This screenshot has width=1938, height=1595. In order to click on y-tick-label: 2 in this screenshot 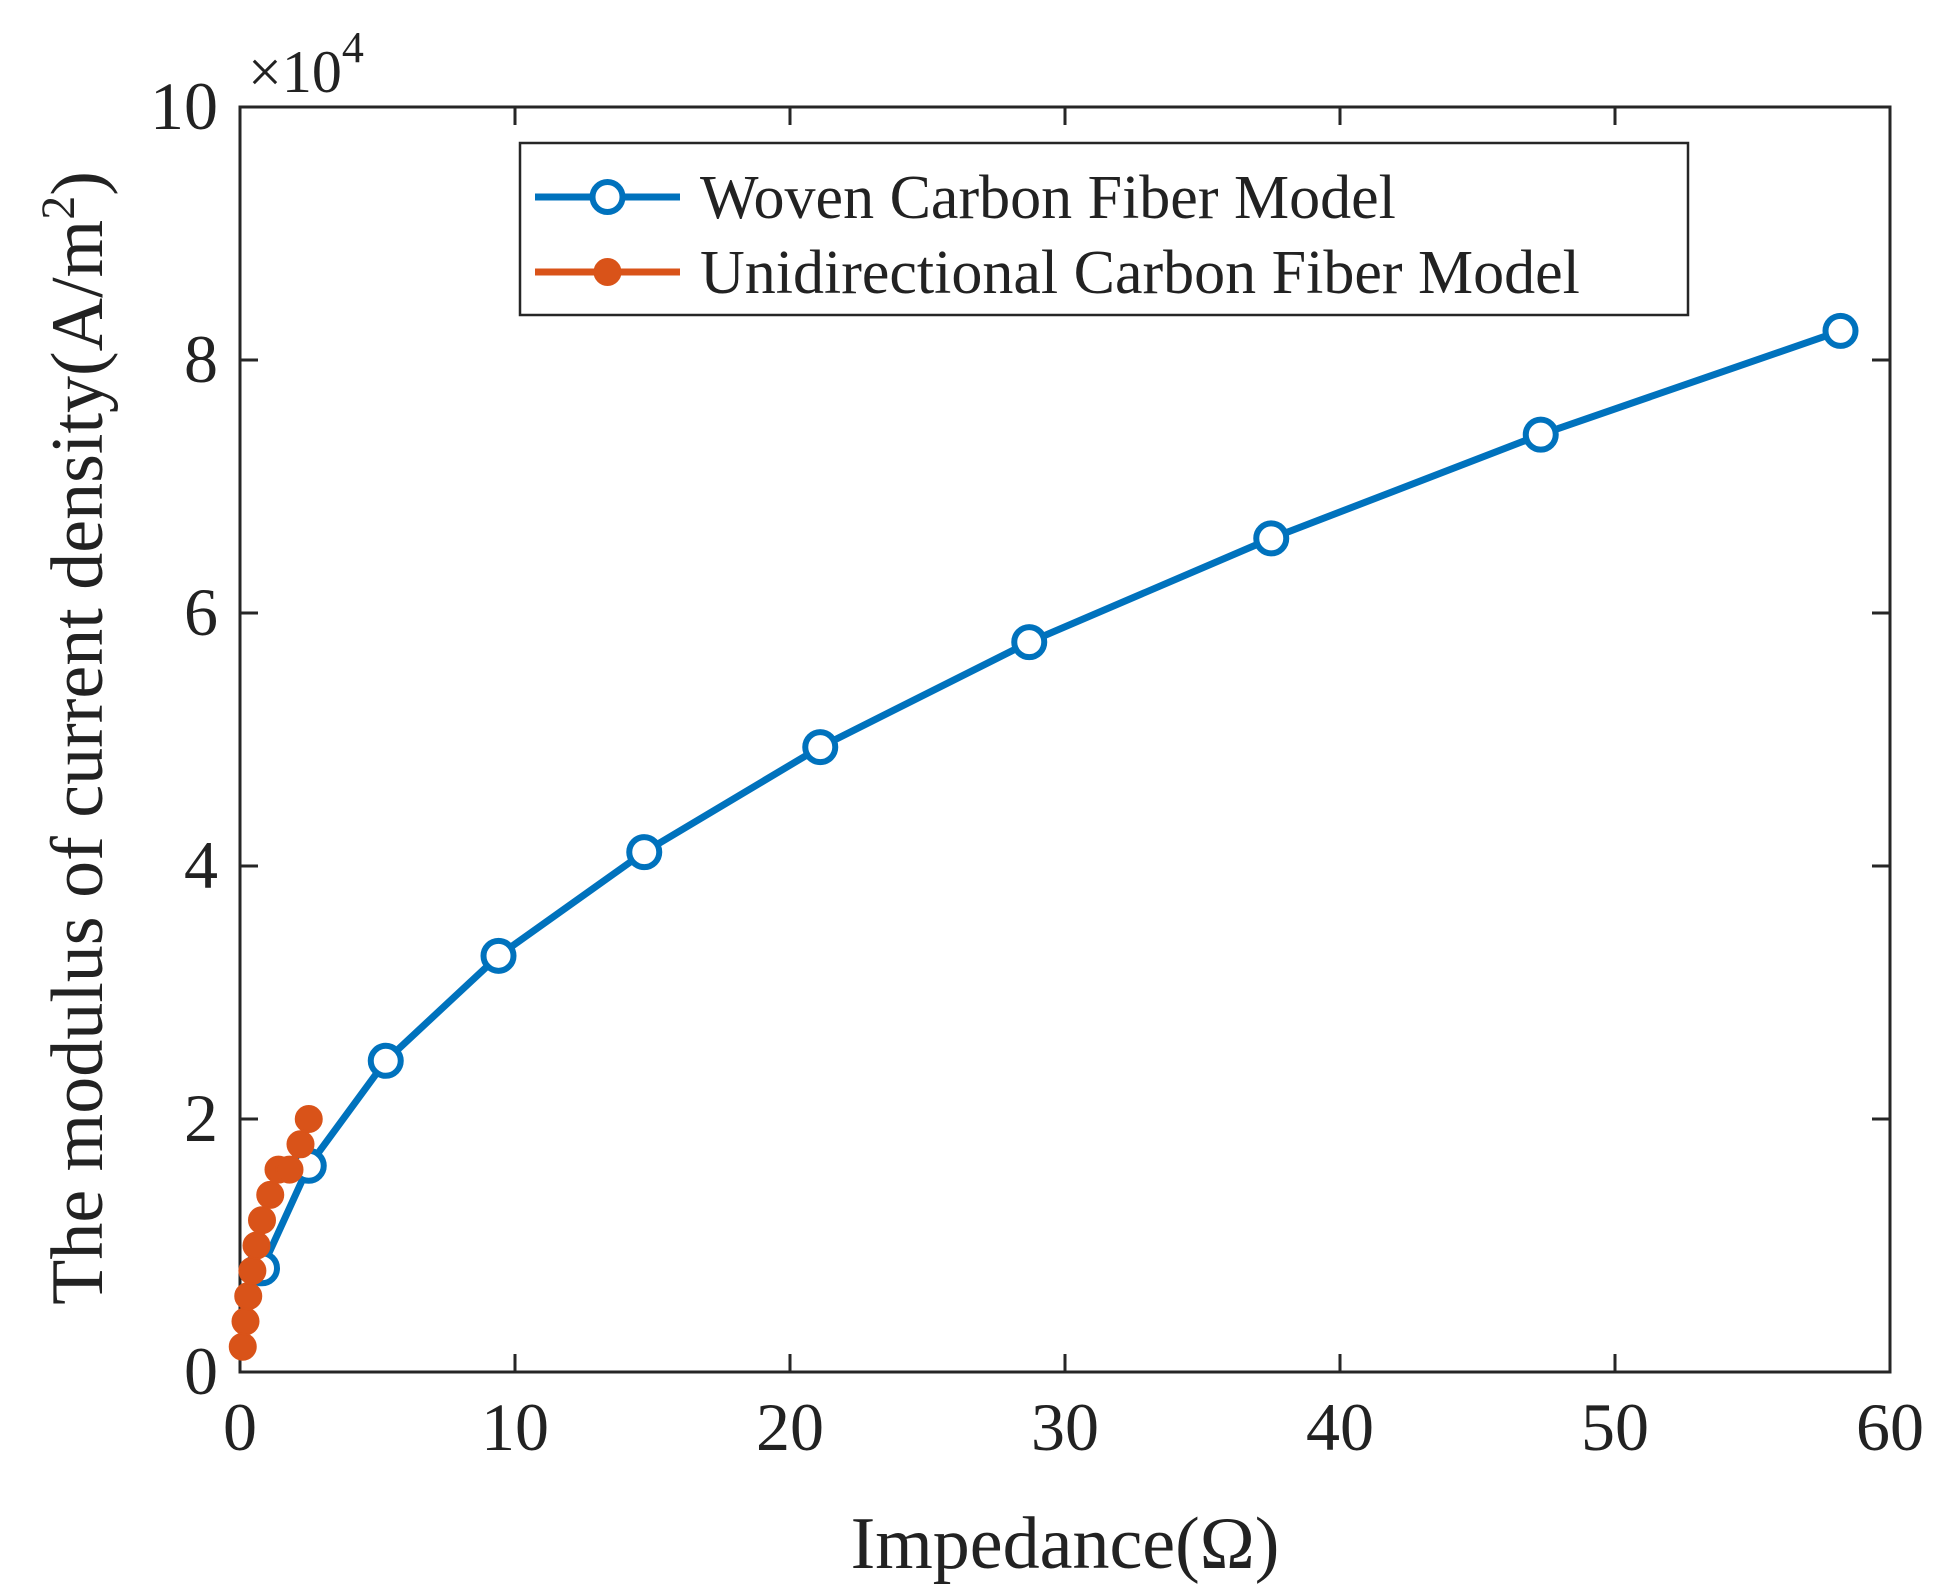, I will do `click(201, 1118)`.